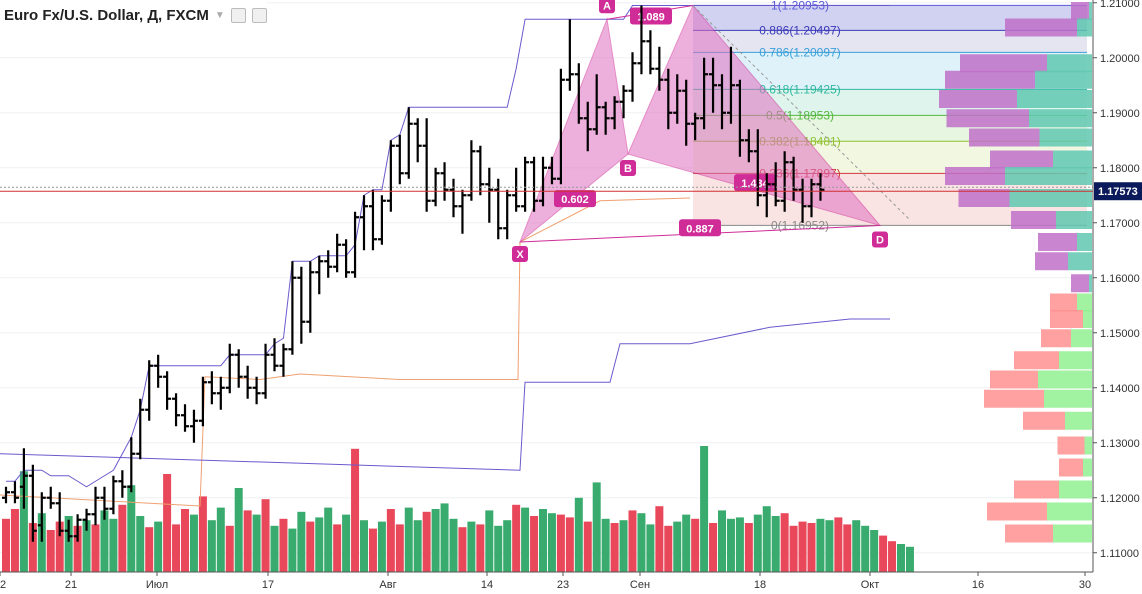 The image size is (1142, 594). Describe the element at coordinates (1120, 389) in the screenshot. I see `price-tick-label: 1.14000` at that location.